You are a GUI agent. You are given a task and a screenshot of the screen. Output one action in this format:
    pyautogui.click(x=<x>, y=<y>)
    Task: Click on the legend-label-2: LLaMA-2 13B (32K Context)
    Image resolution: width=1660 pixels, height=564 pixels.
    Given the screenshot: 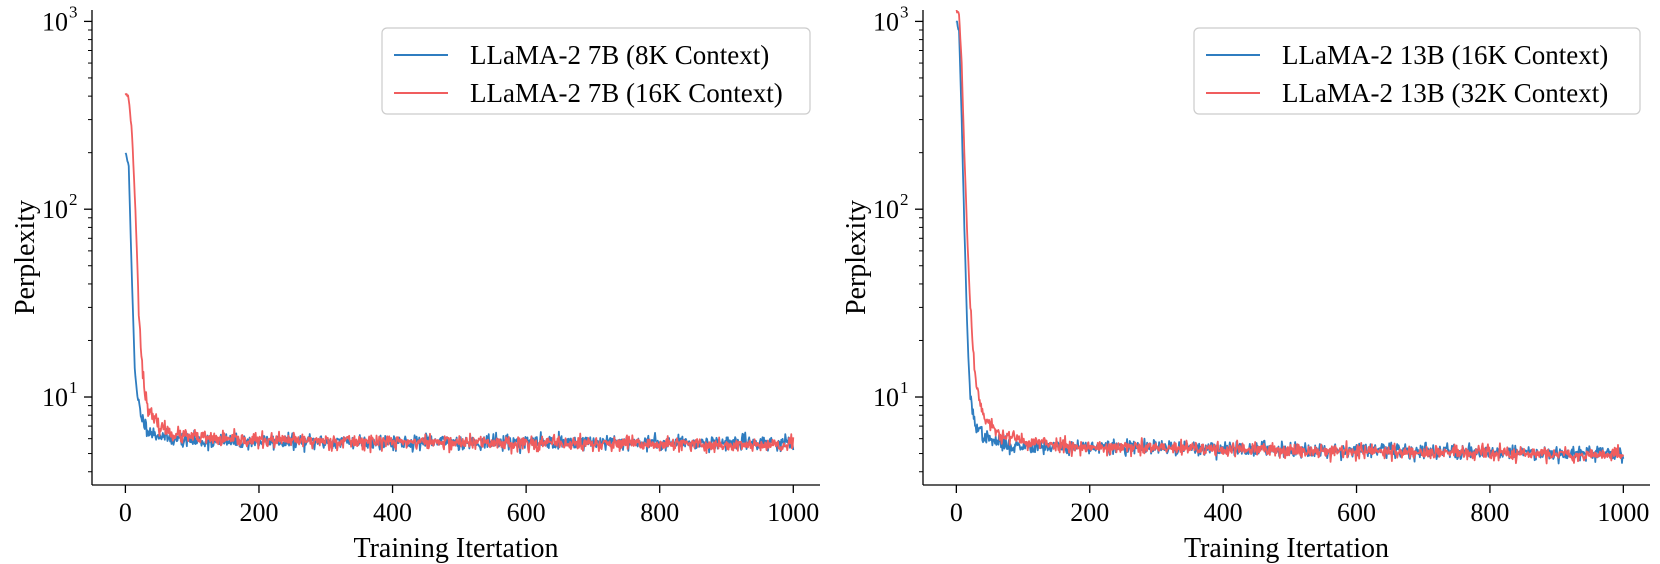 What is the action you would take?
    pyautogui.click(x=1445, y=93)
    